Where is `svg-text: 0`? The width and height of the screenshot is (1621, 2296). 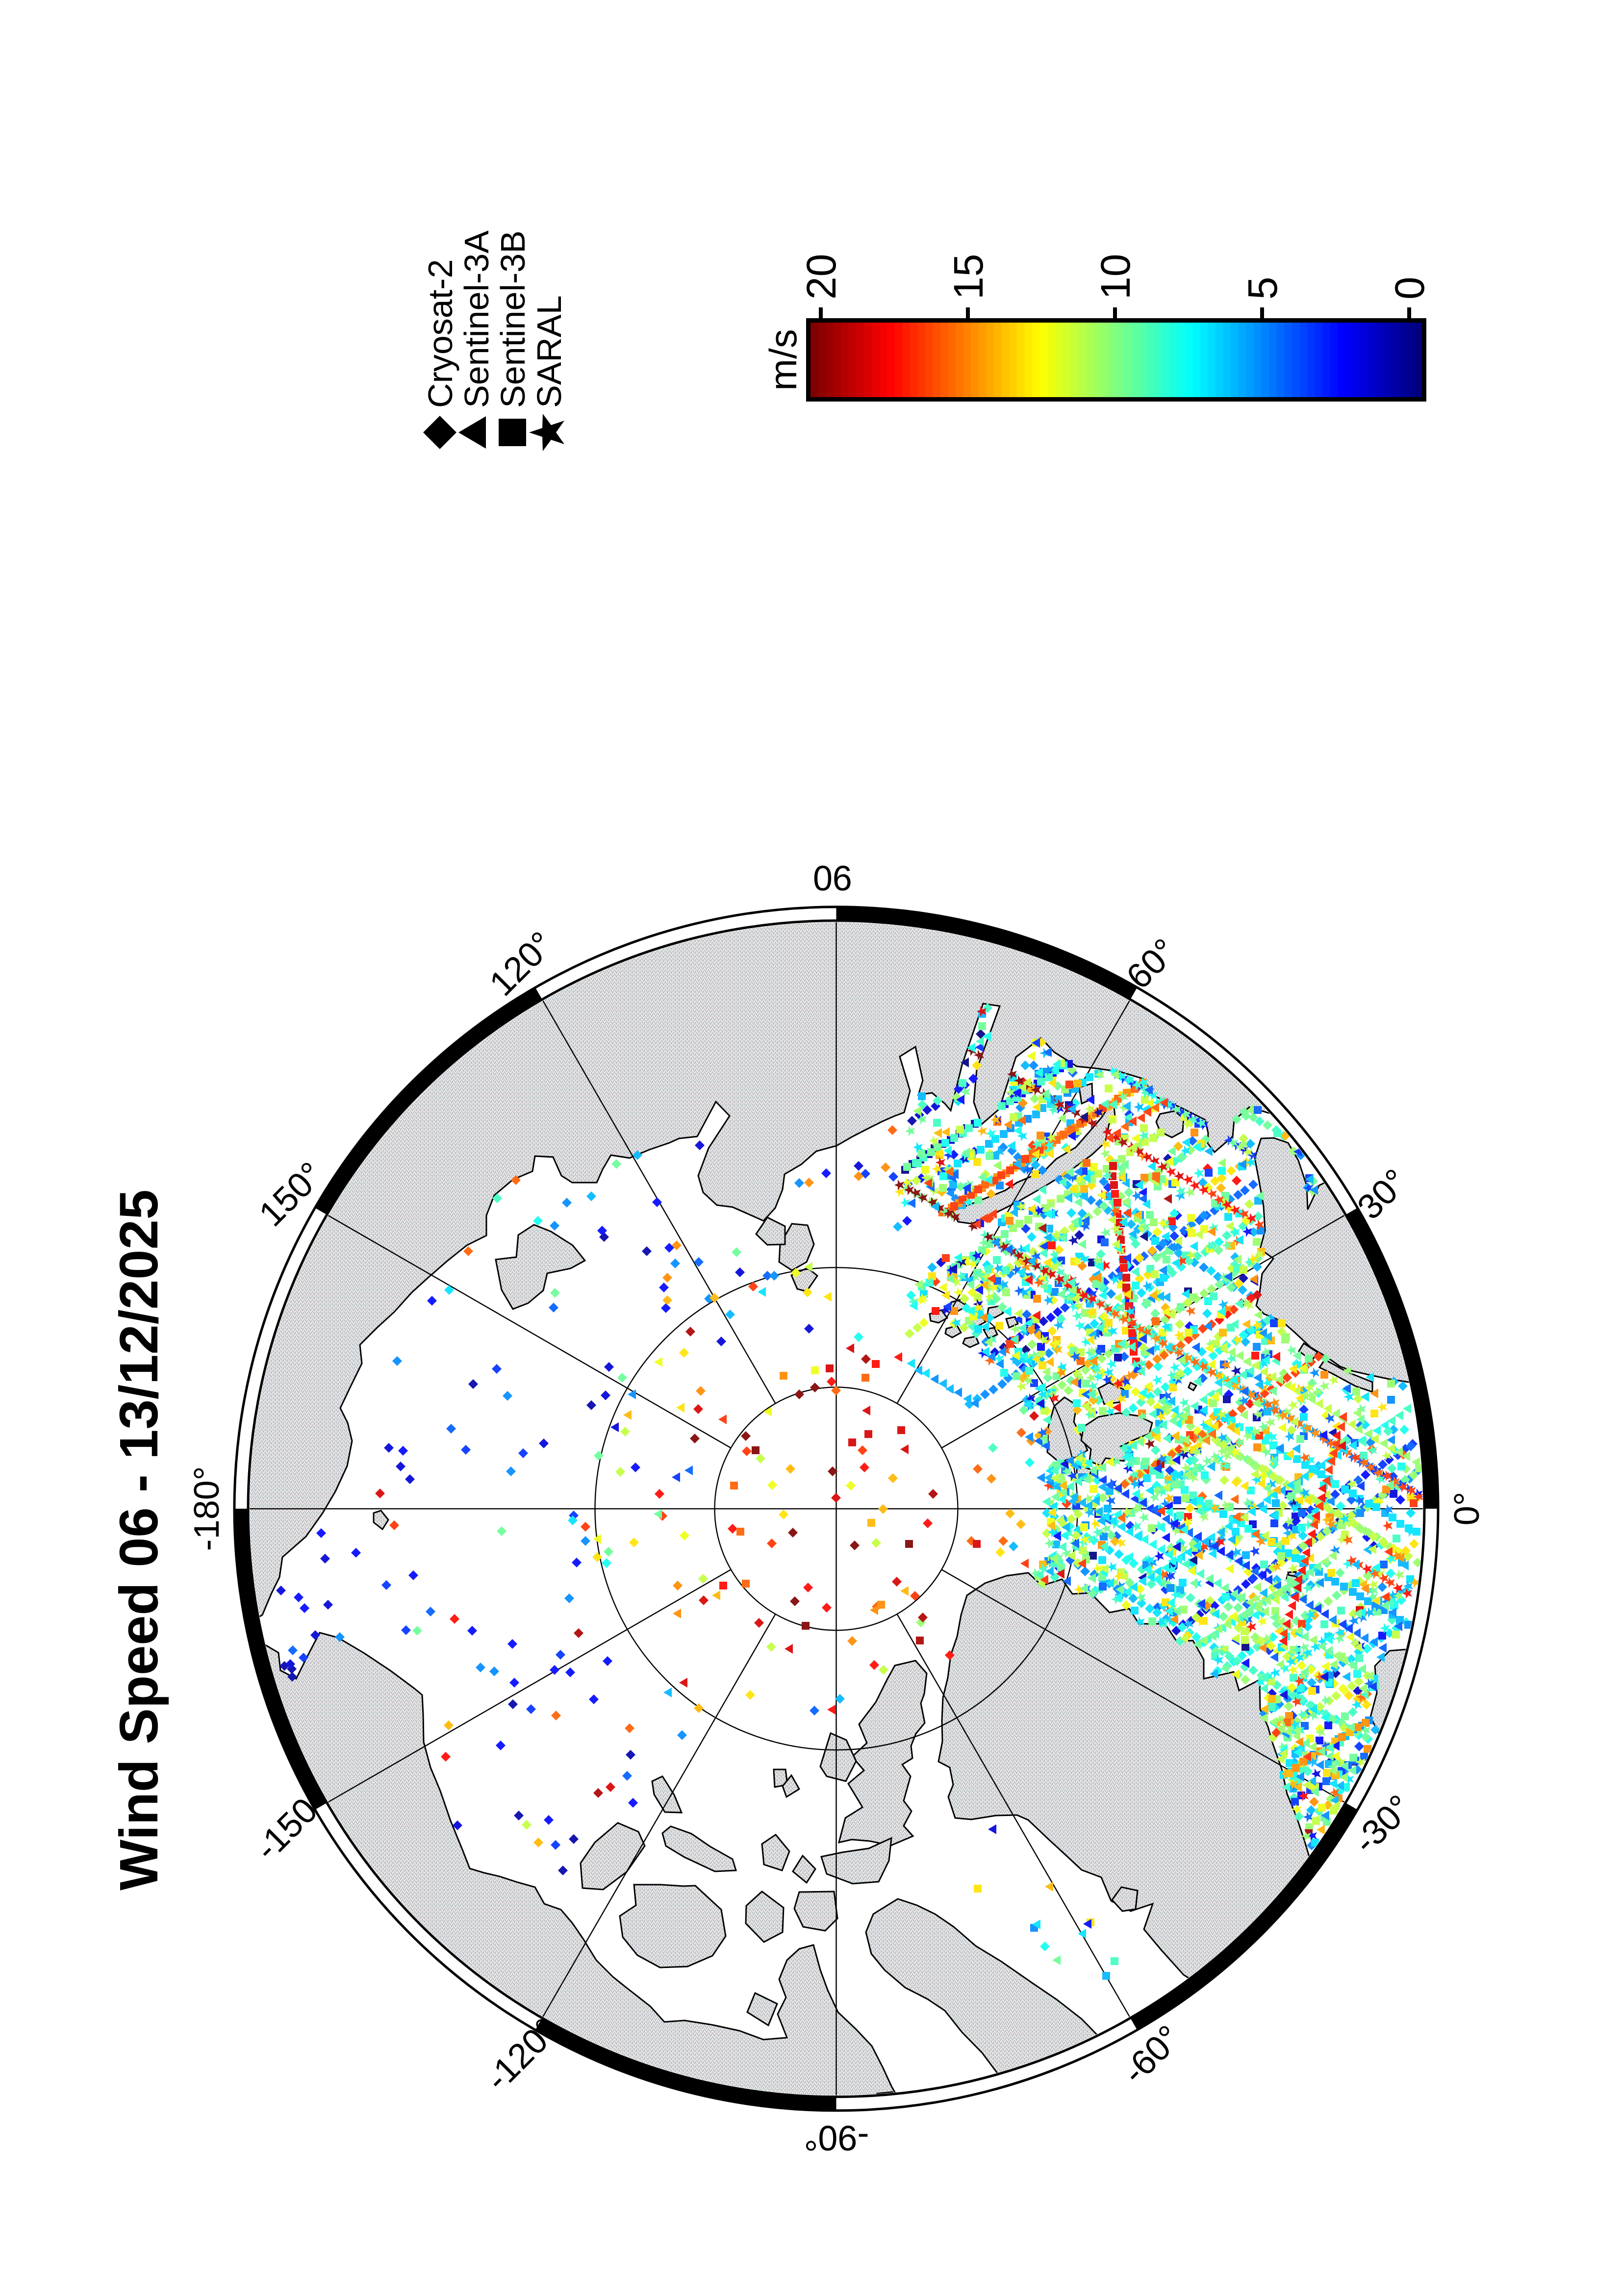
svg-text: 0 is located at coordinates (1410, 288).